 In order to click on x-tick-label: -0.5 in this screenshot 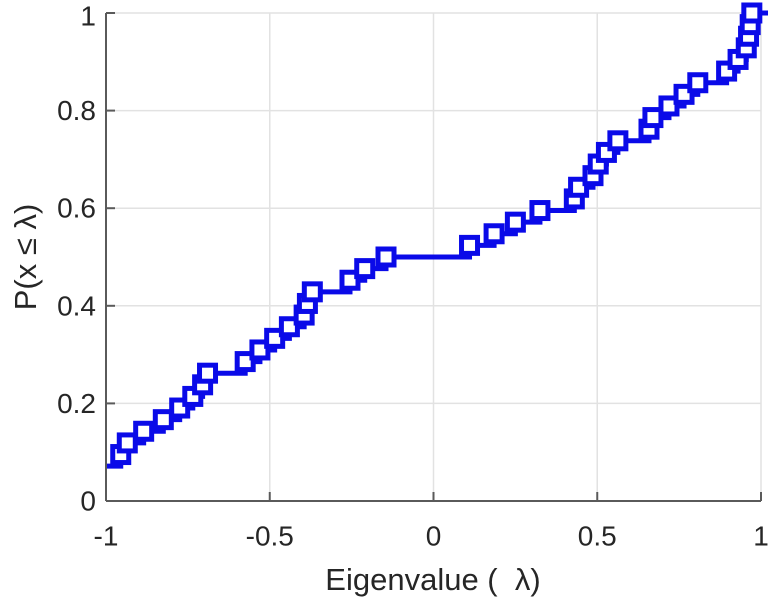, I will do `click(270, 536)`.